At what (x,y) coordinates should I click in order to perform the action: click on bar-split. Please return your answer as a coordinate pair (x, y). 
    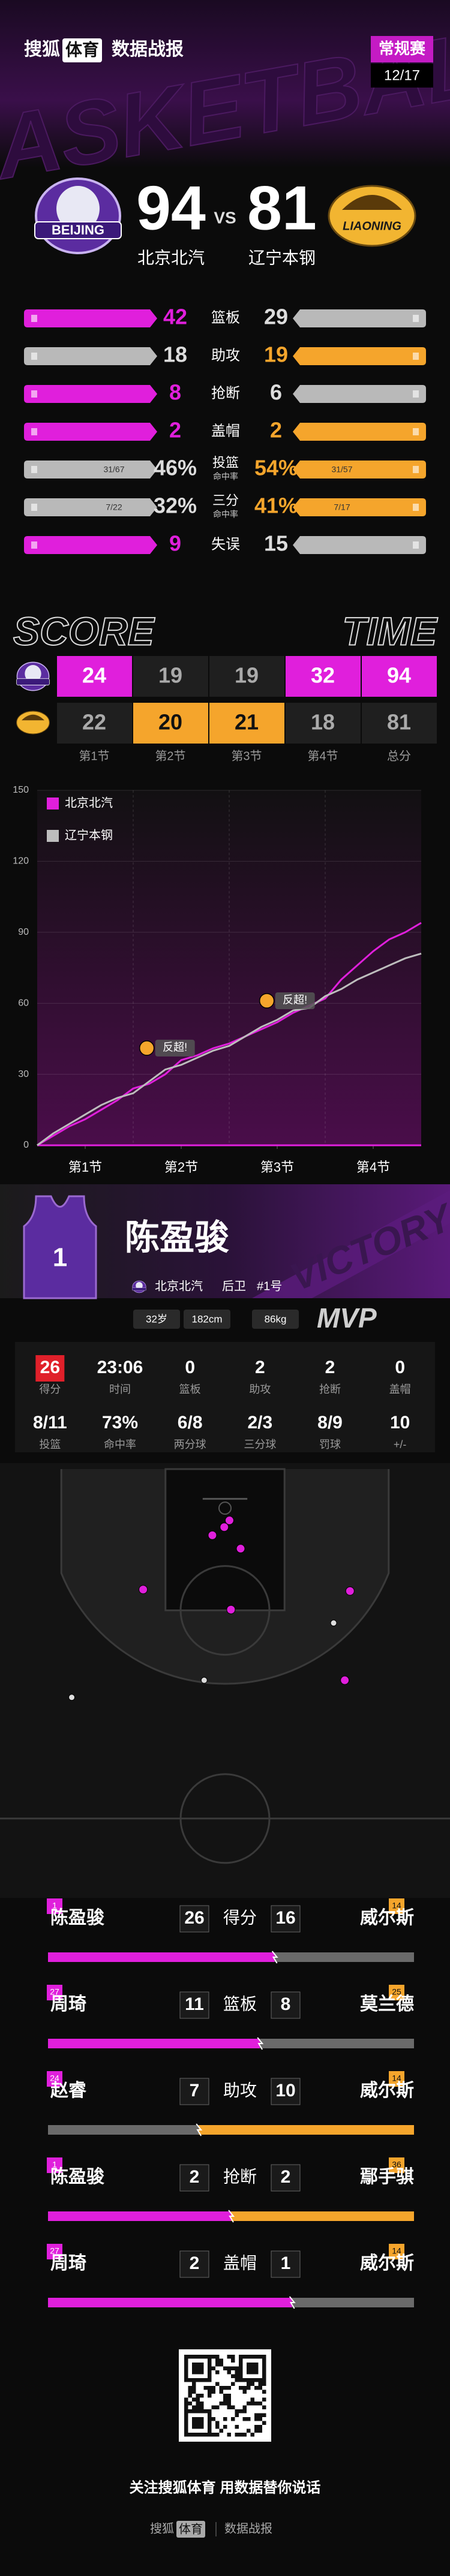
    Looking at the image, I should click on (199, 2129).